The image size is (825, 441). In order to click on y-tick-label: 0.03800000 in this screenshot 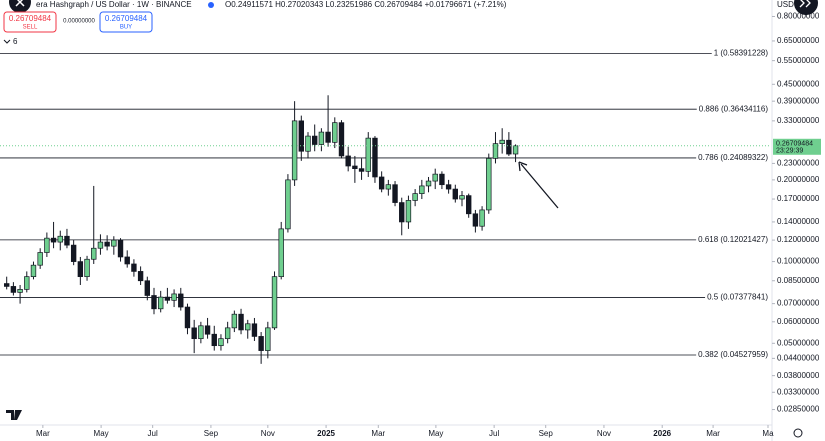, I will do `click(798, 375)`.